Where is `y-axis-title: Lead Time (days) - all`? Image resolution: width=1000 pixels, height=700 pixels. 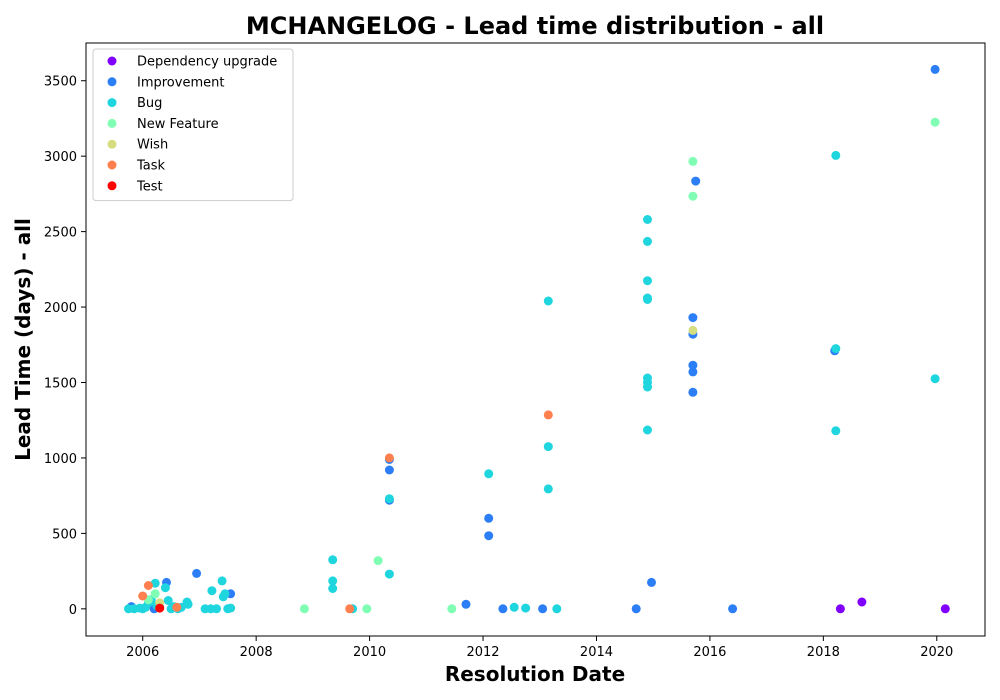 y-axis-title: Lead Time (days) - all is located at coordinates (23, 339).